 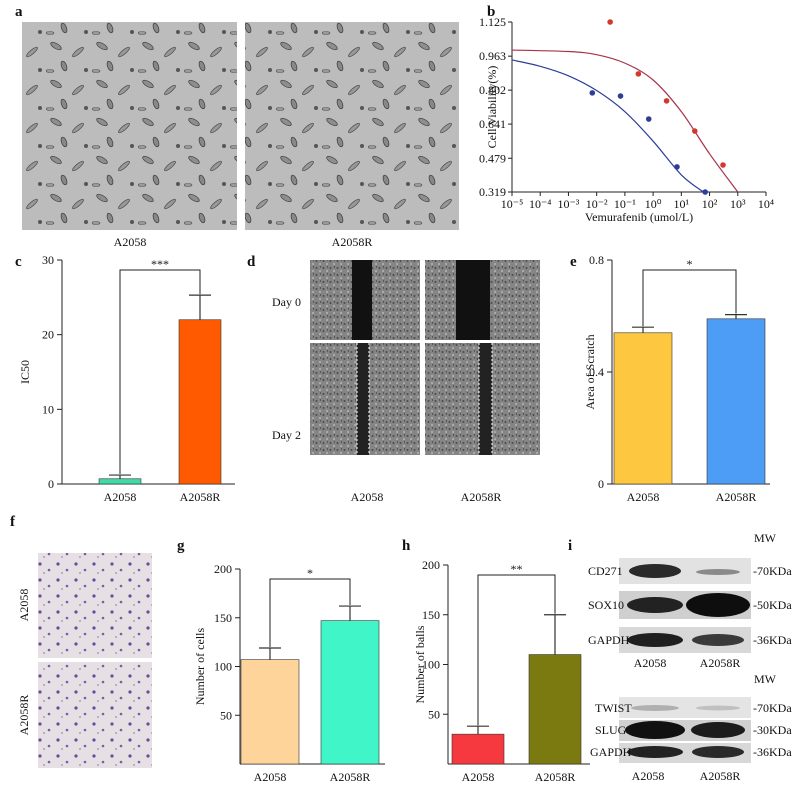 What do you see at coordinates (570, 546) in the screenshot?
I see `panel-letter: i` at bounding box center [570, 546].